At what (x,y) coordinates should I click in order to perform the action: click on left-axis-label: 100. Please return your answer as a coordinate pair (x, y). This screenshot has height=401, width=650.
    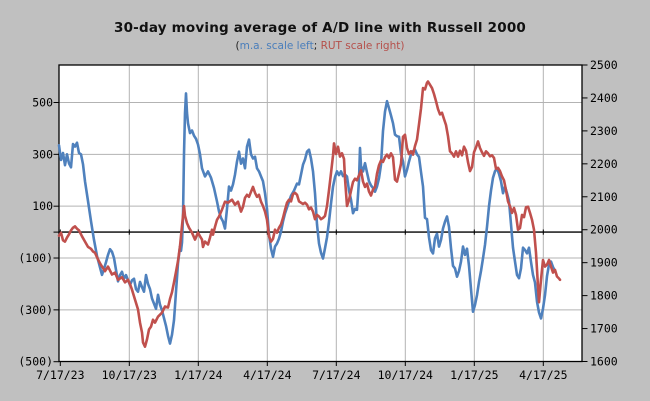
    Looking at the image, I should click on (42, 206).